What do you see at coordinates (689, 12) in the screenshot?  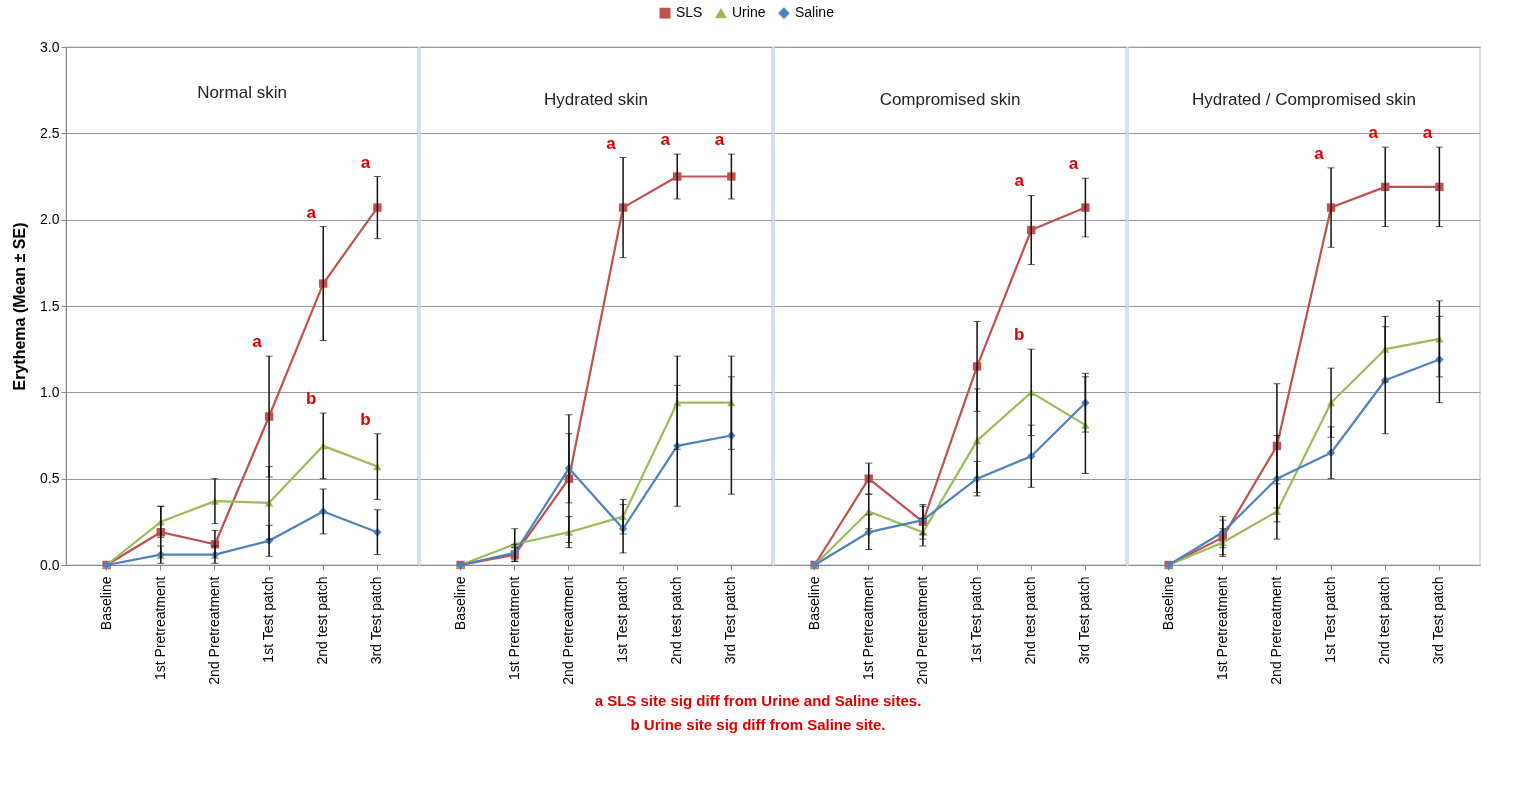 I see `legend-label: SLS` at bounding box center [689, 12].